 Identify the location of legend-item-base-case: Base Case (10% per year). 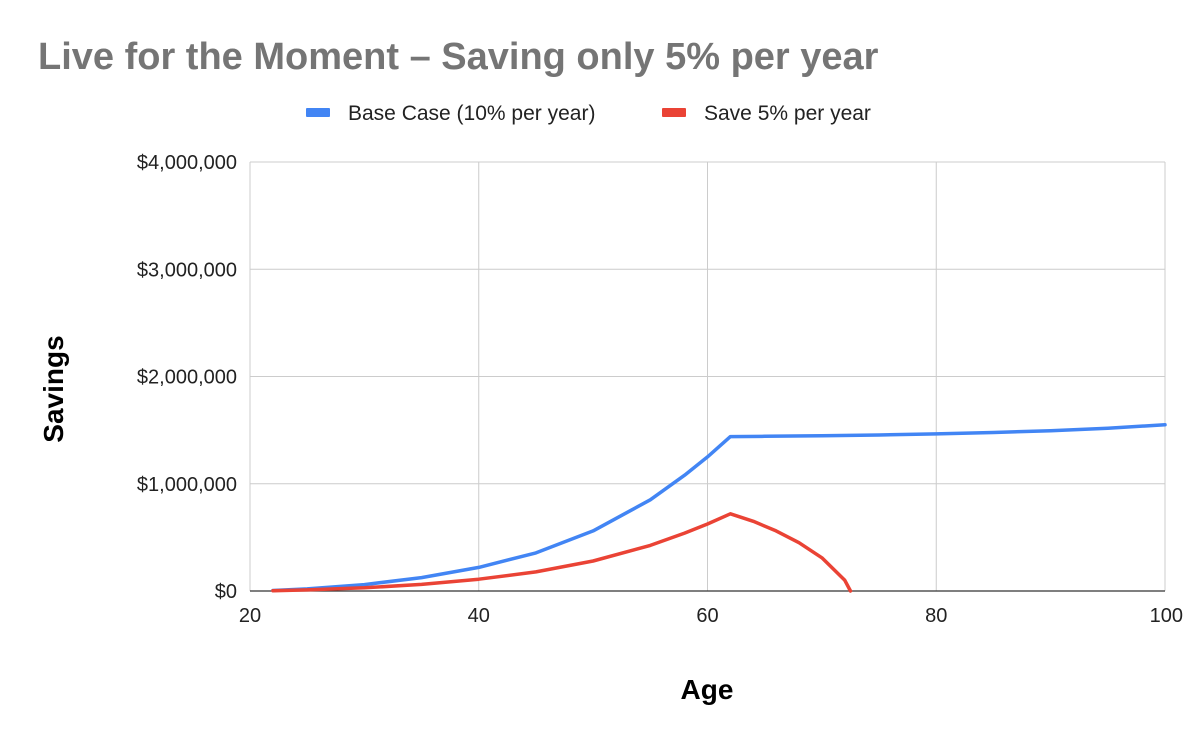
(450, 113).